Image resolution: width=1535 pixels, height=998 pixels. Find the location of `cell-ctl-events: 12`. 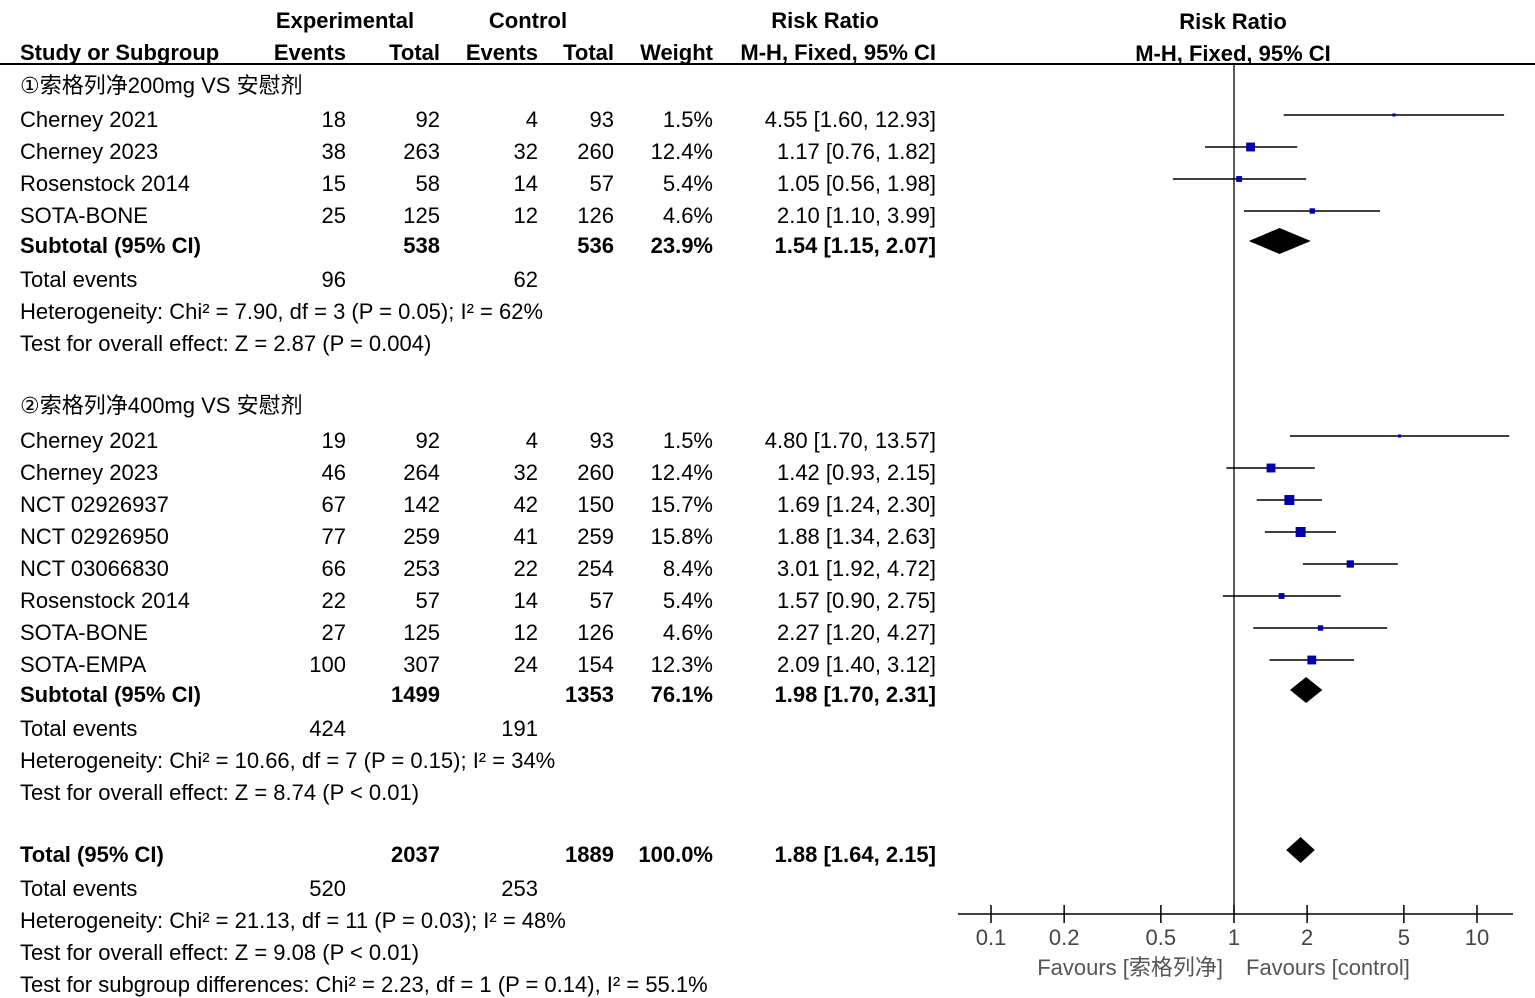

cell-ctl-events: 12 is located at coordinates (525, 632).